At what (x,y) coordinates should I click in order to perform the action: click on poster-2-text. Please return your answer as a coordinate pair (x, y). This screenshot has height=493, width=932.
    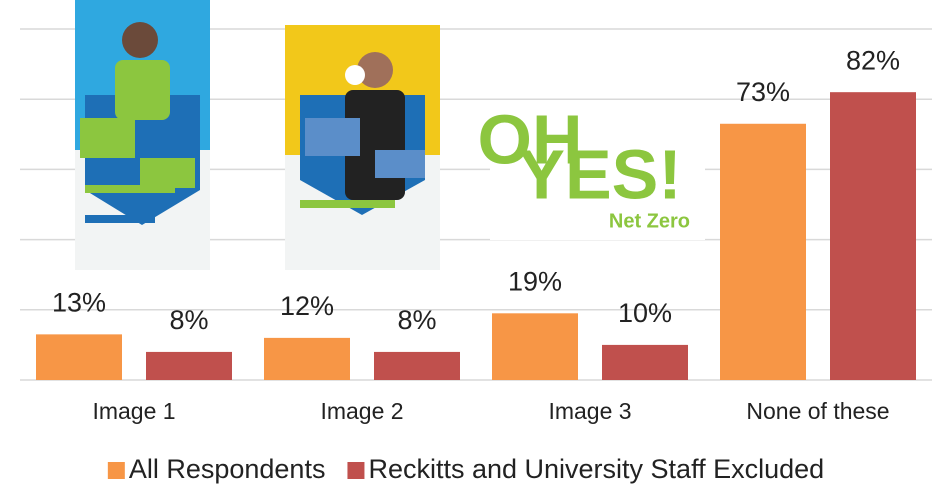
    Looking at the image, I should click on (347, 204).